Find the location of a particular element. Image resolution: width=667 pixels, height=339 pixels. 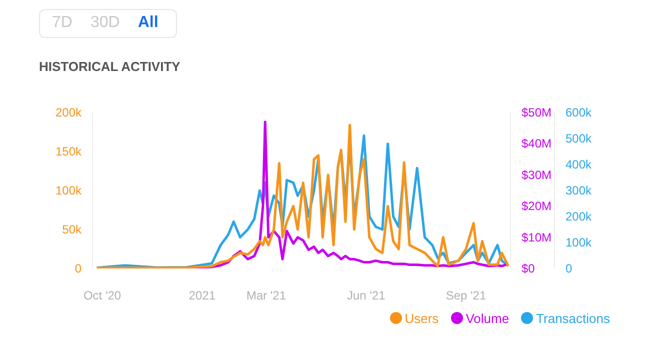

y2-tick-label: $40M is located at coordinates (537, 143).